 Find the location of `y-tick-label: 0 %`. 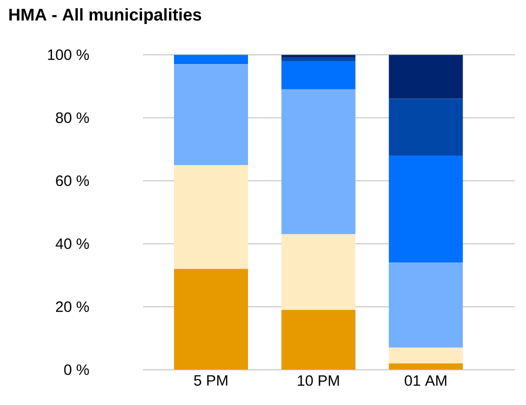

y-tick-label: 0 % is located at coordinates (76, 370).